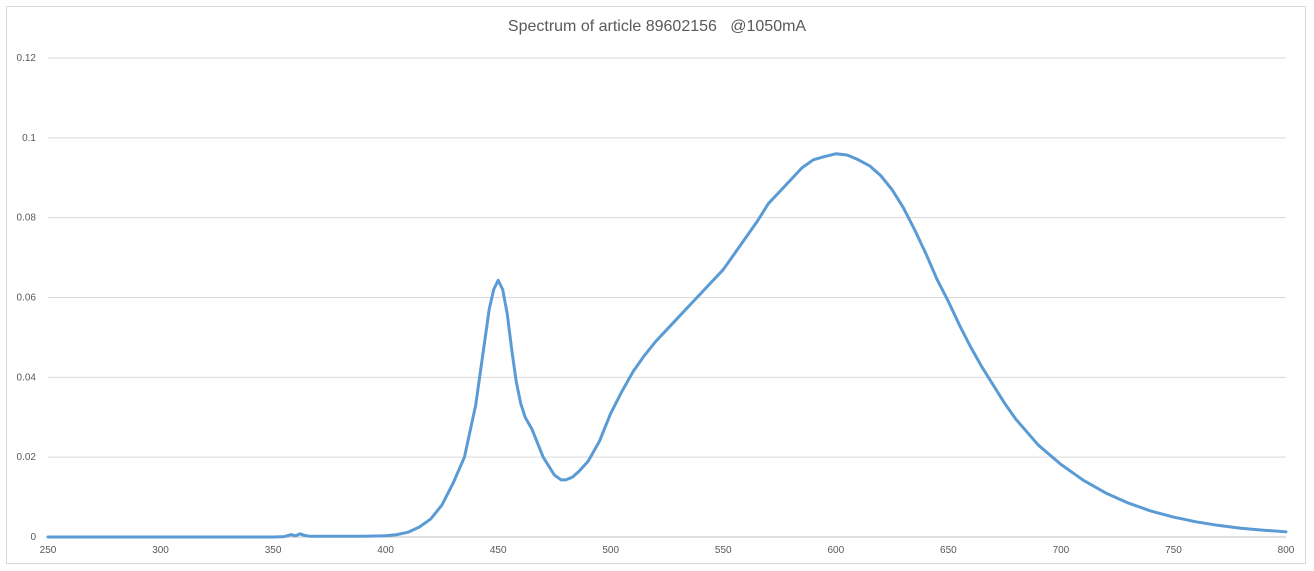  Describe the element at coordinates (27, 218) in the screenshot. I see `y-tick-label: 0.08` at that location.